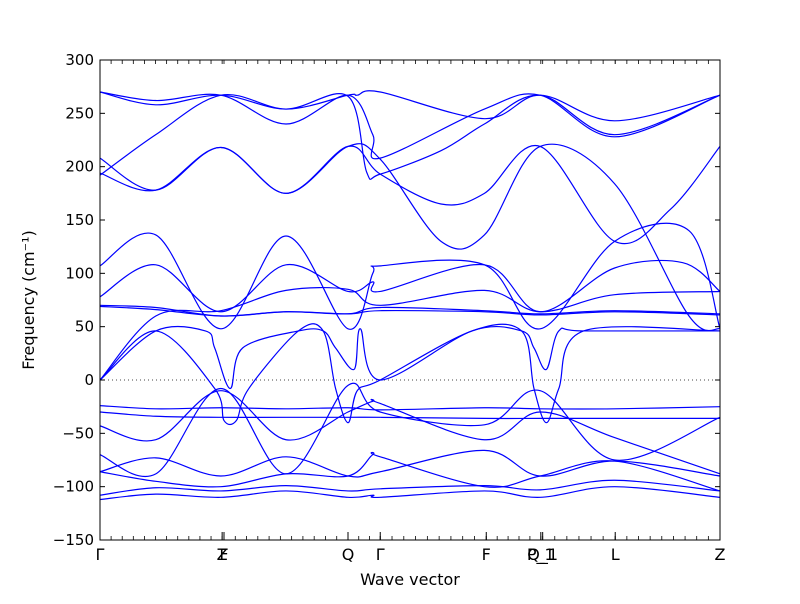 The width and height of the screenshot is (800, 604). What do you see at coordinates (348, 554) in the screenshot?
I see `x-tick-label: Q` at bounding box center [348, 554].